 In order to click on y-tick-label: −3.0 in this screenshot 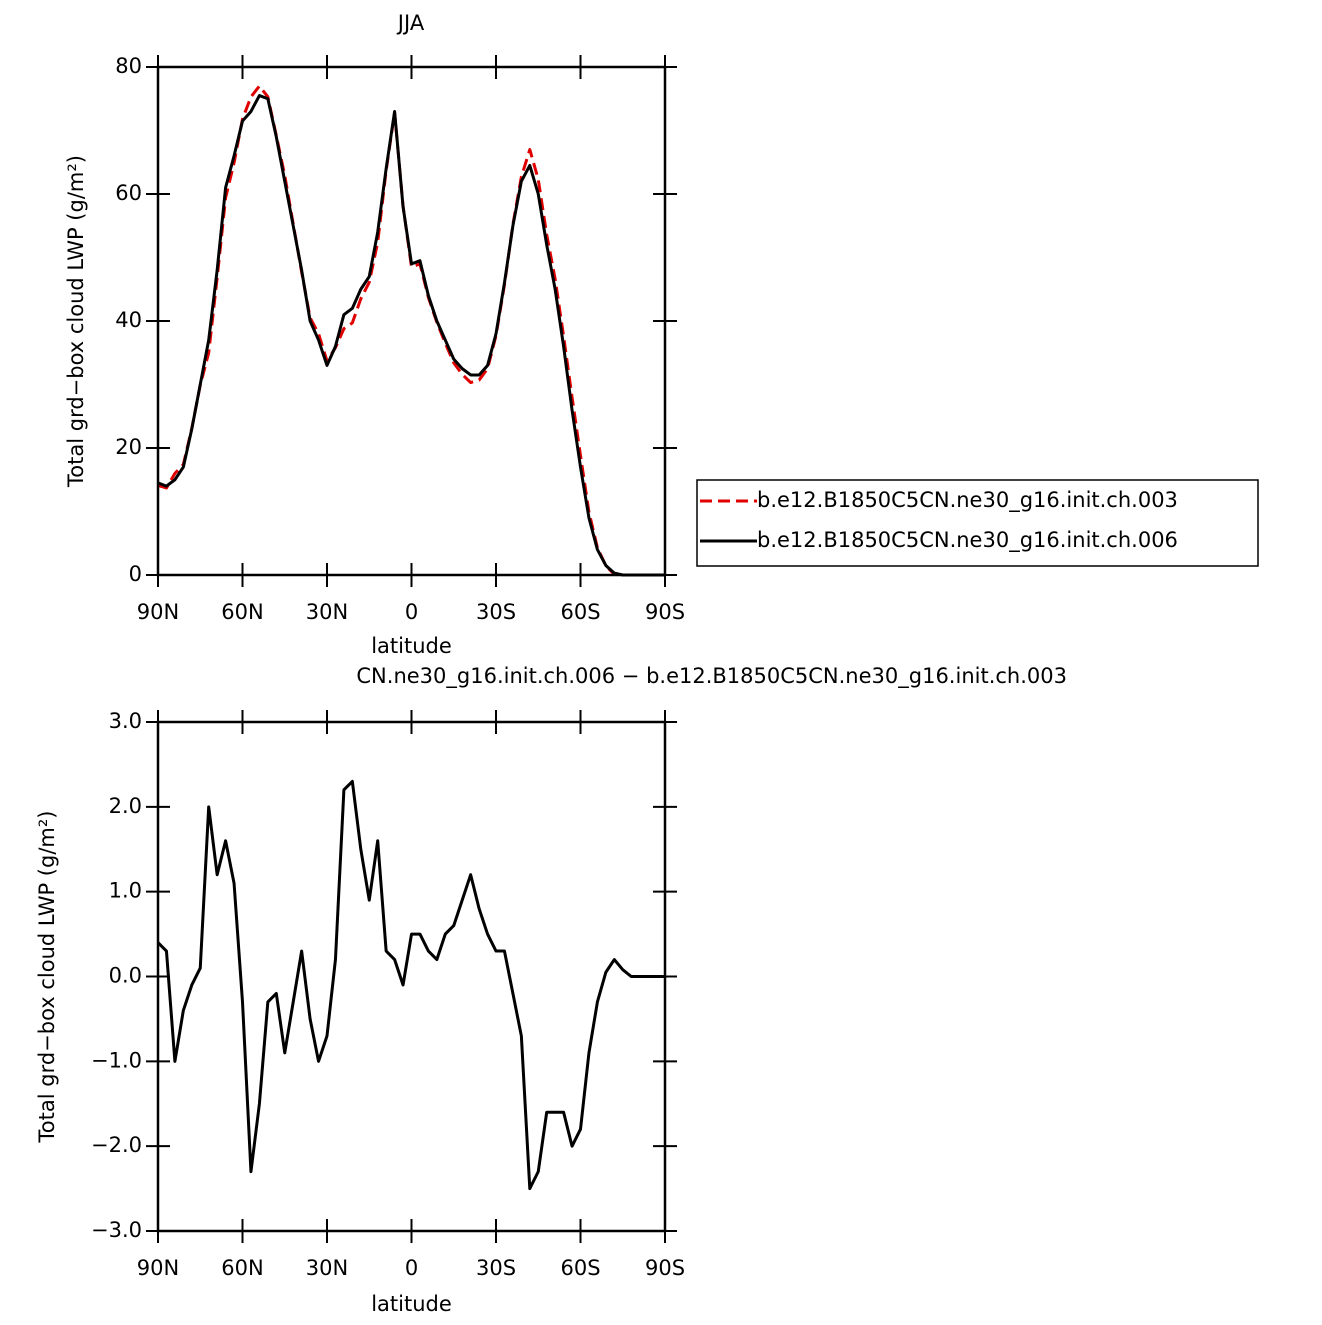, I will do `click(116, 1230)`.